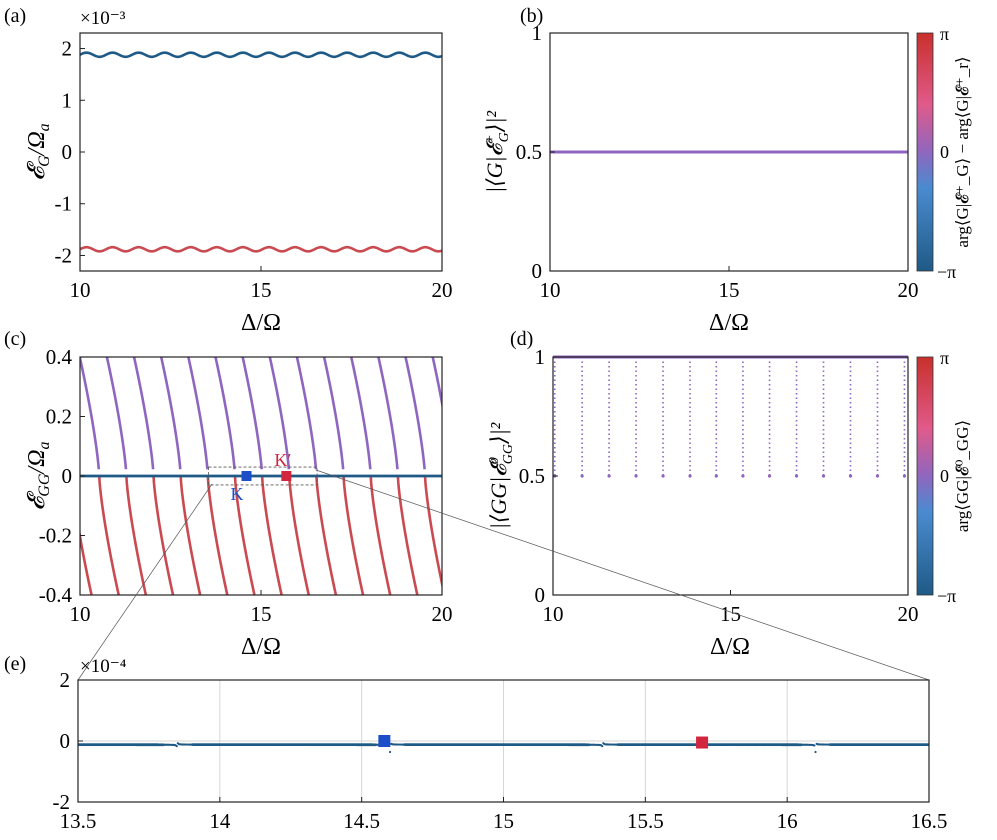 This screenshot has width=997, height=840. I want to click on c-ytick-label: 0, so click(67, 476).